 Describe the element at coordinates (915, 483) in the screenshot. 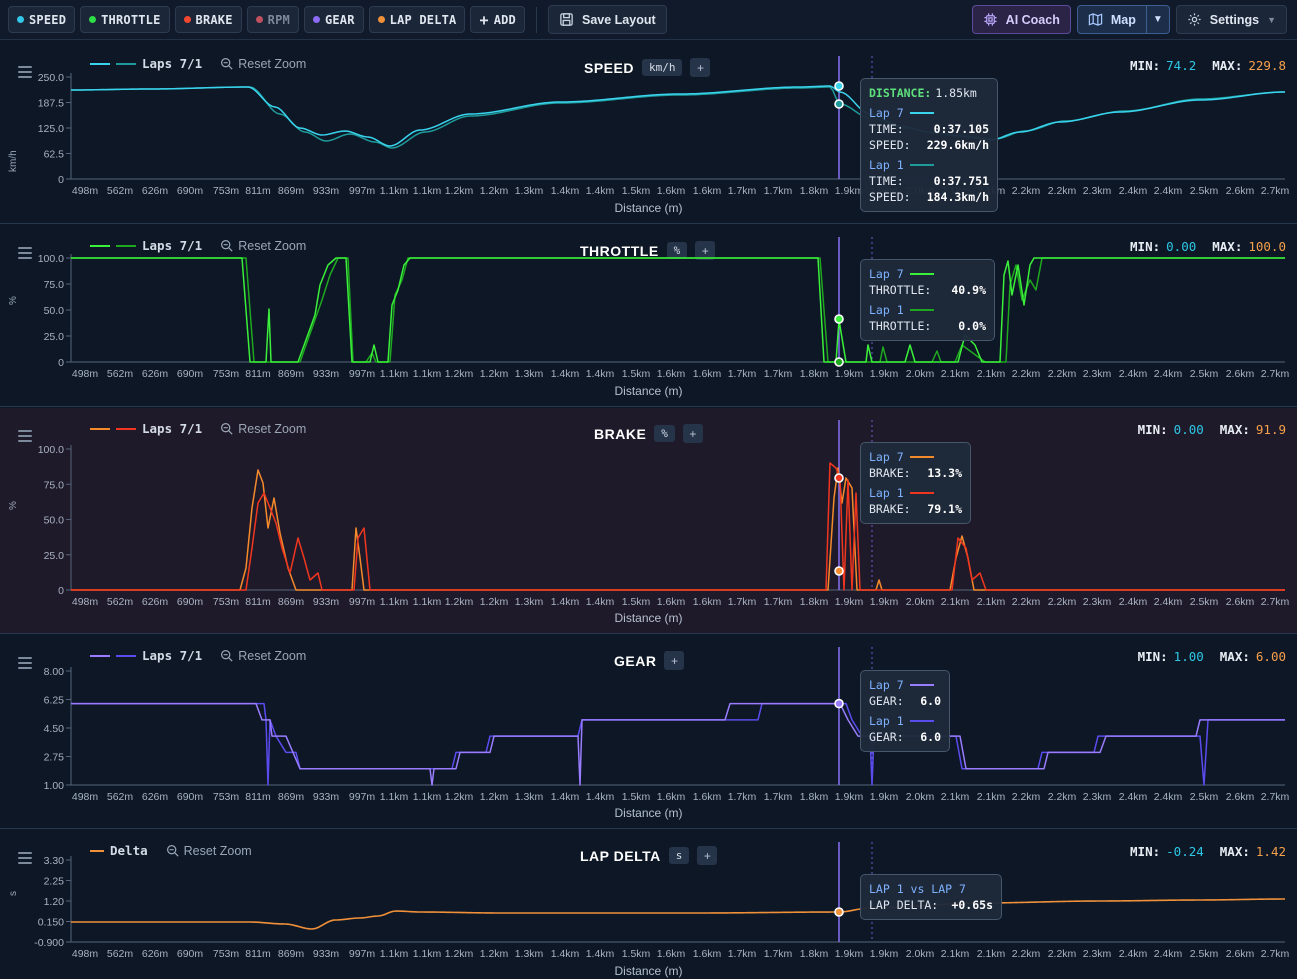

I see `brake-tooltip: Lap 7 BRAKE: 13.3% Lap 1 BRAKE: 79.1%` at that location.